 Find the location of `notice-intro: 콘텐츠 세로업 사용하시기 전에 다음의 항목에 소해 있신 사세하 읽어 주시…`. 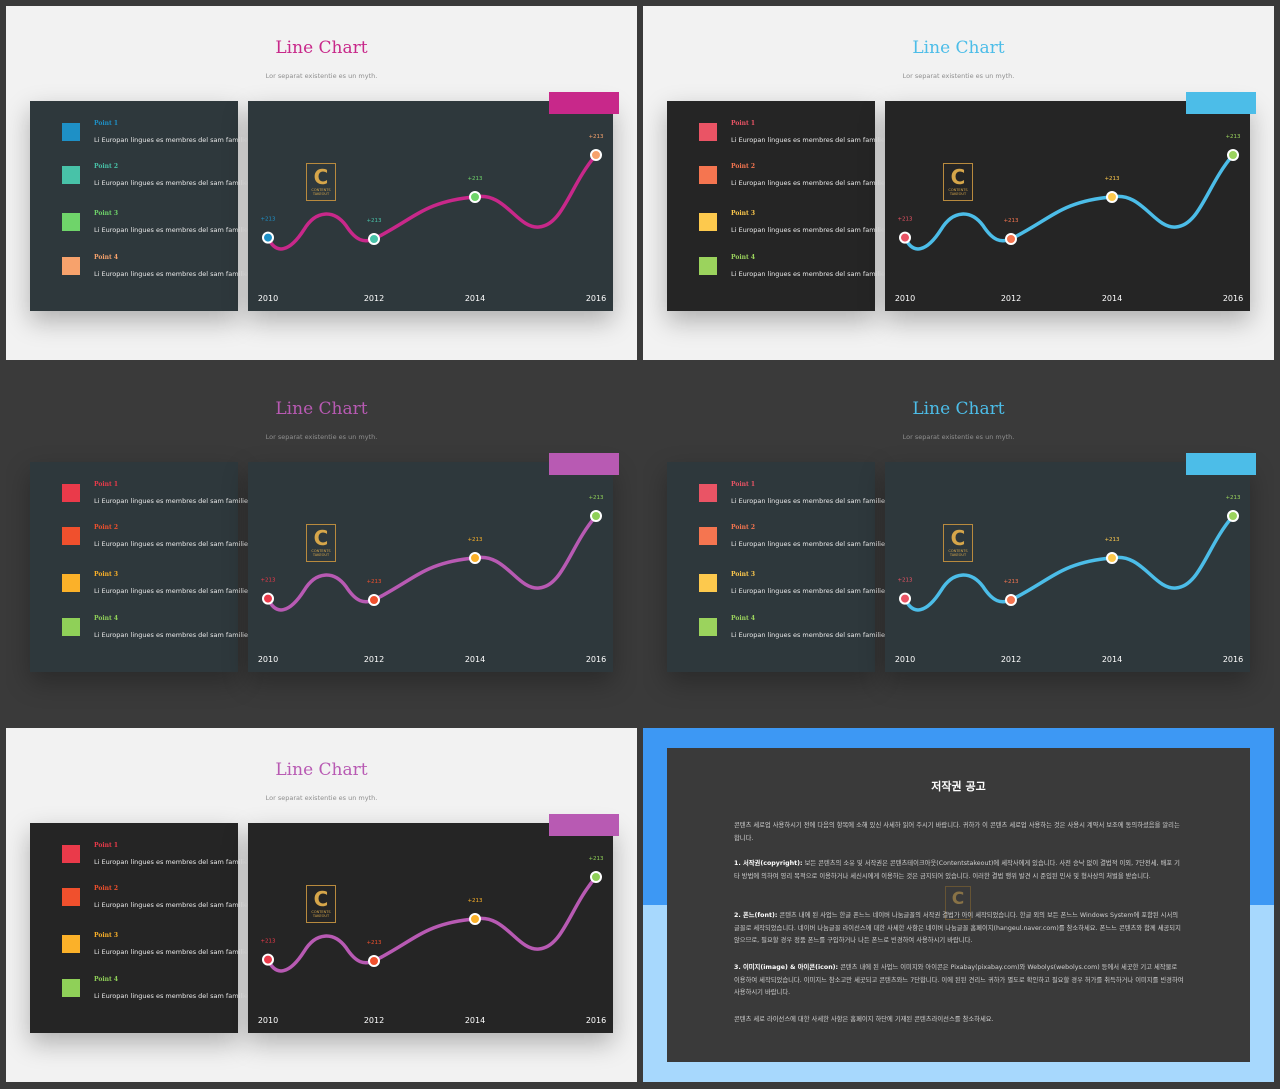

notice-intro: 콘텐츠 세로업 사용하시기 전에 다음의 항목에 소해 있신 사세하 읽어 주시… is located at coordinates (957, 832).